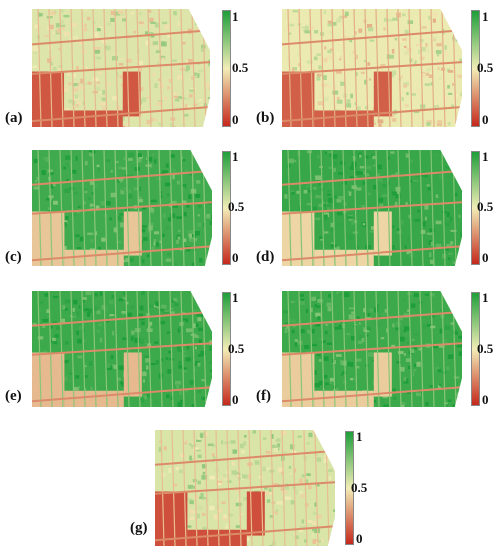  I want to click on colorbar-max-label: 1, so click(485, 16).